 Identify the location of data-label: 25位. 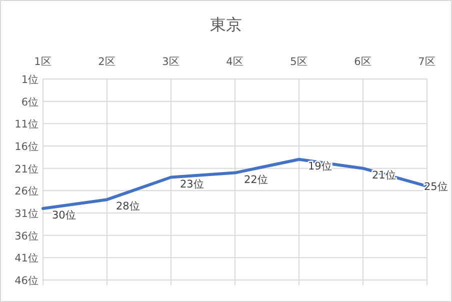
(436, 187).